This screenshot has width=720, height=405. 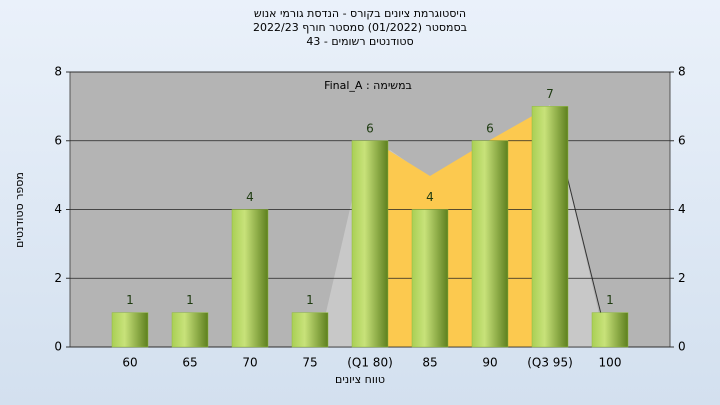 What do you see at coordinates (58, 140) in the screenshot?
I see `y-tick-label: 6` at bounding box center [58, 140].